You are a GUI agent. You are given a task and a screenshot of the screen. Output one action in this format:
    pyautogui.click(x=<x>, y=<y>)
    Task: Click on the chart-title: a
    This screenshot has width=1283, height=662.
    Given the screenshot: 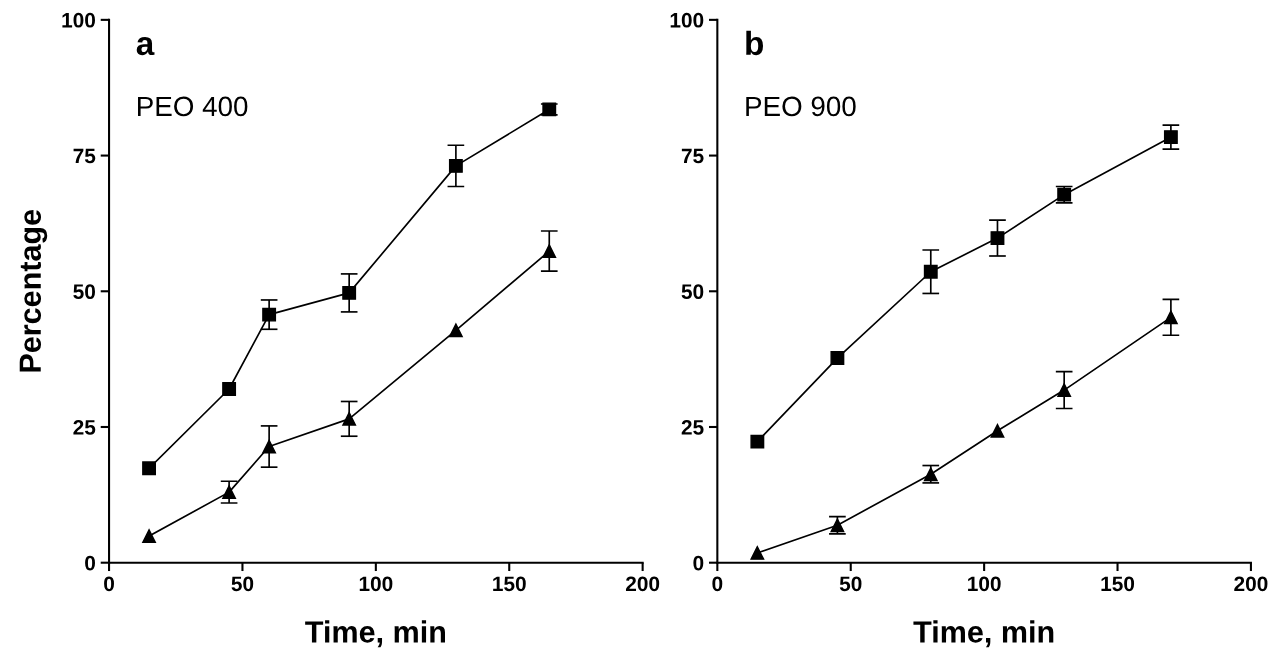 What is the action you would take?
    pyautogui.click(x=145, y=46)
    